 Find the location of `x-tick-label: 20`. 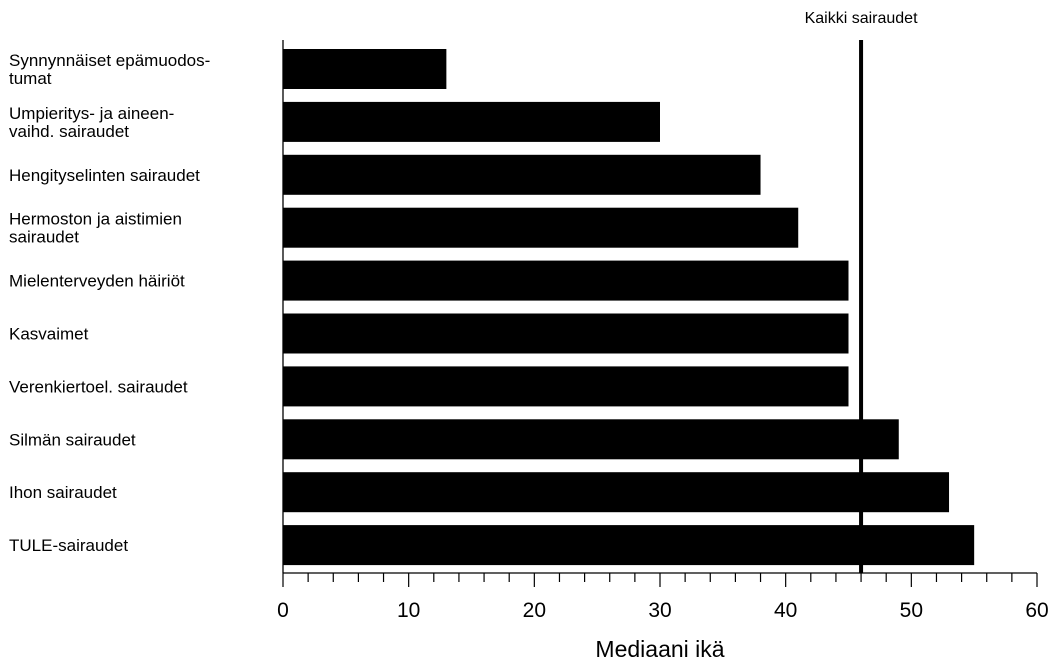

x-tick-label: 20 is located at coordinates (534, 610).